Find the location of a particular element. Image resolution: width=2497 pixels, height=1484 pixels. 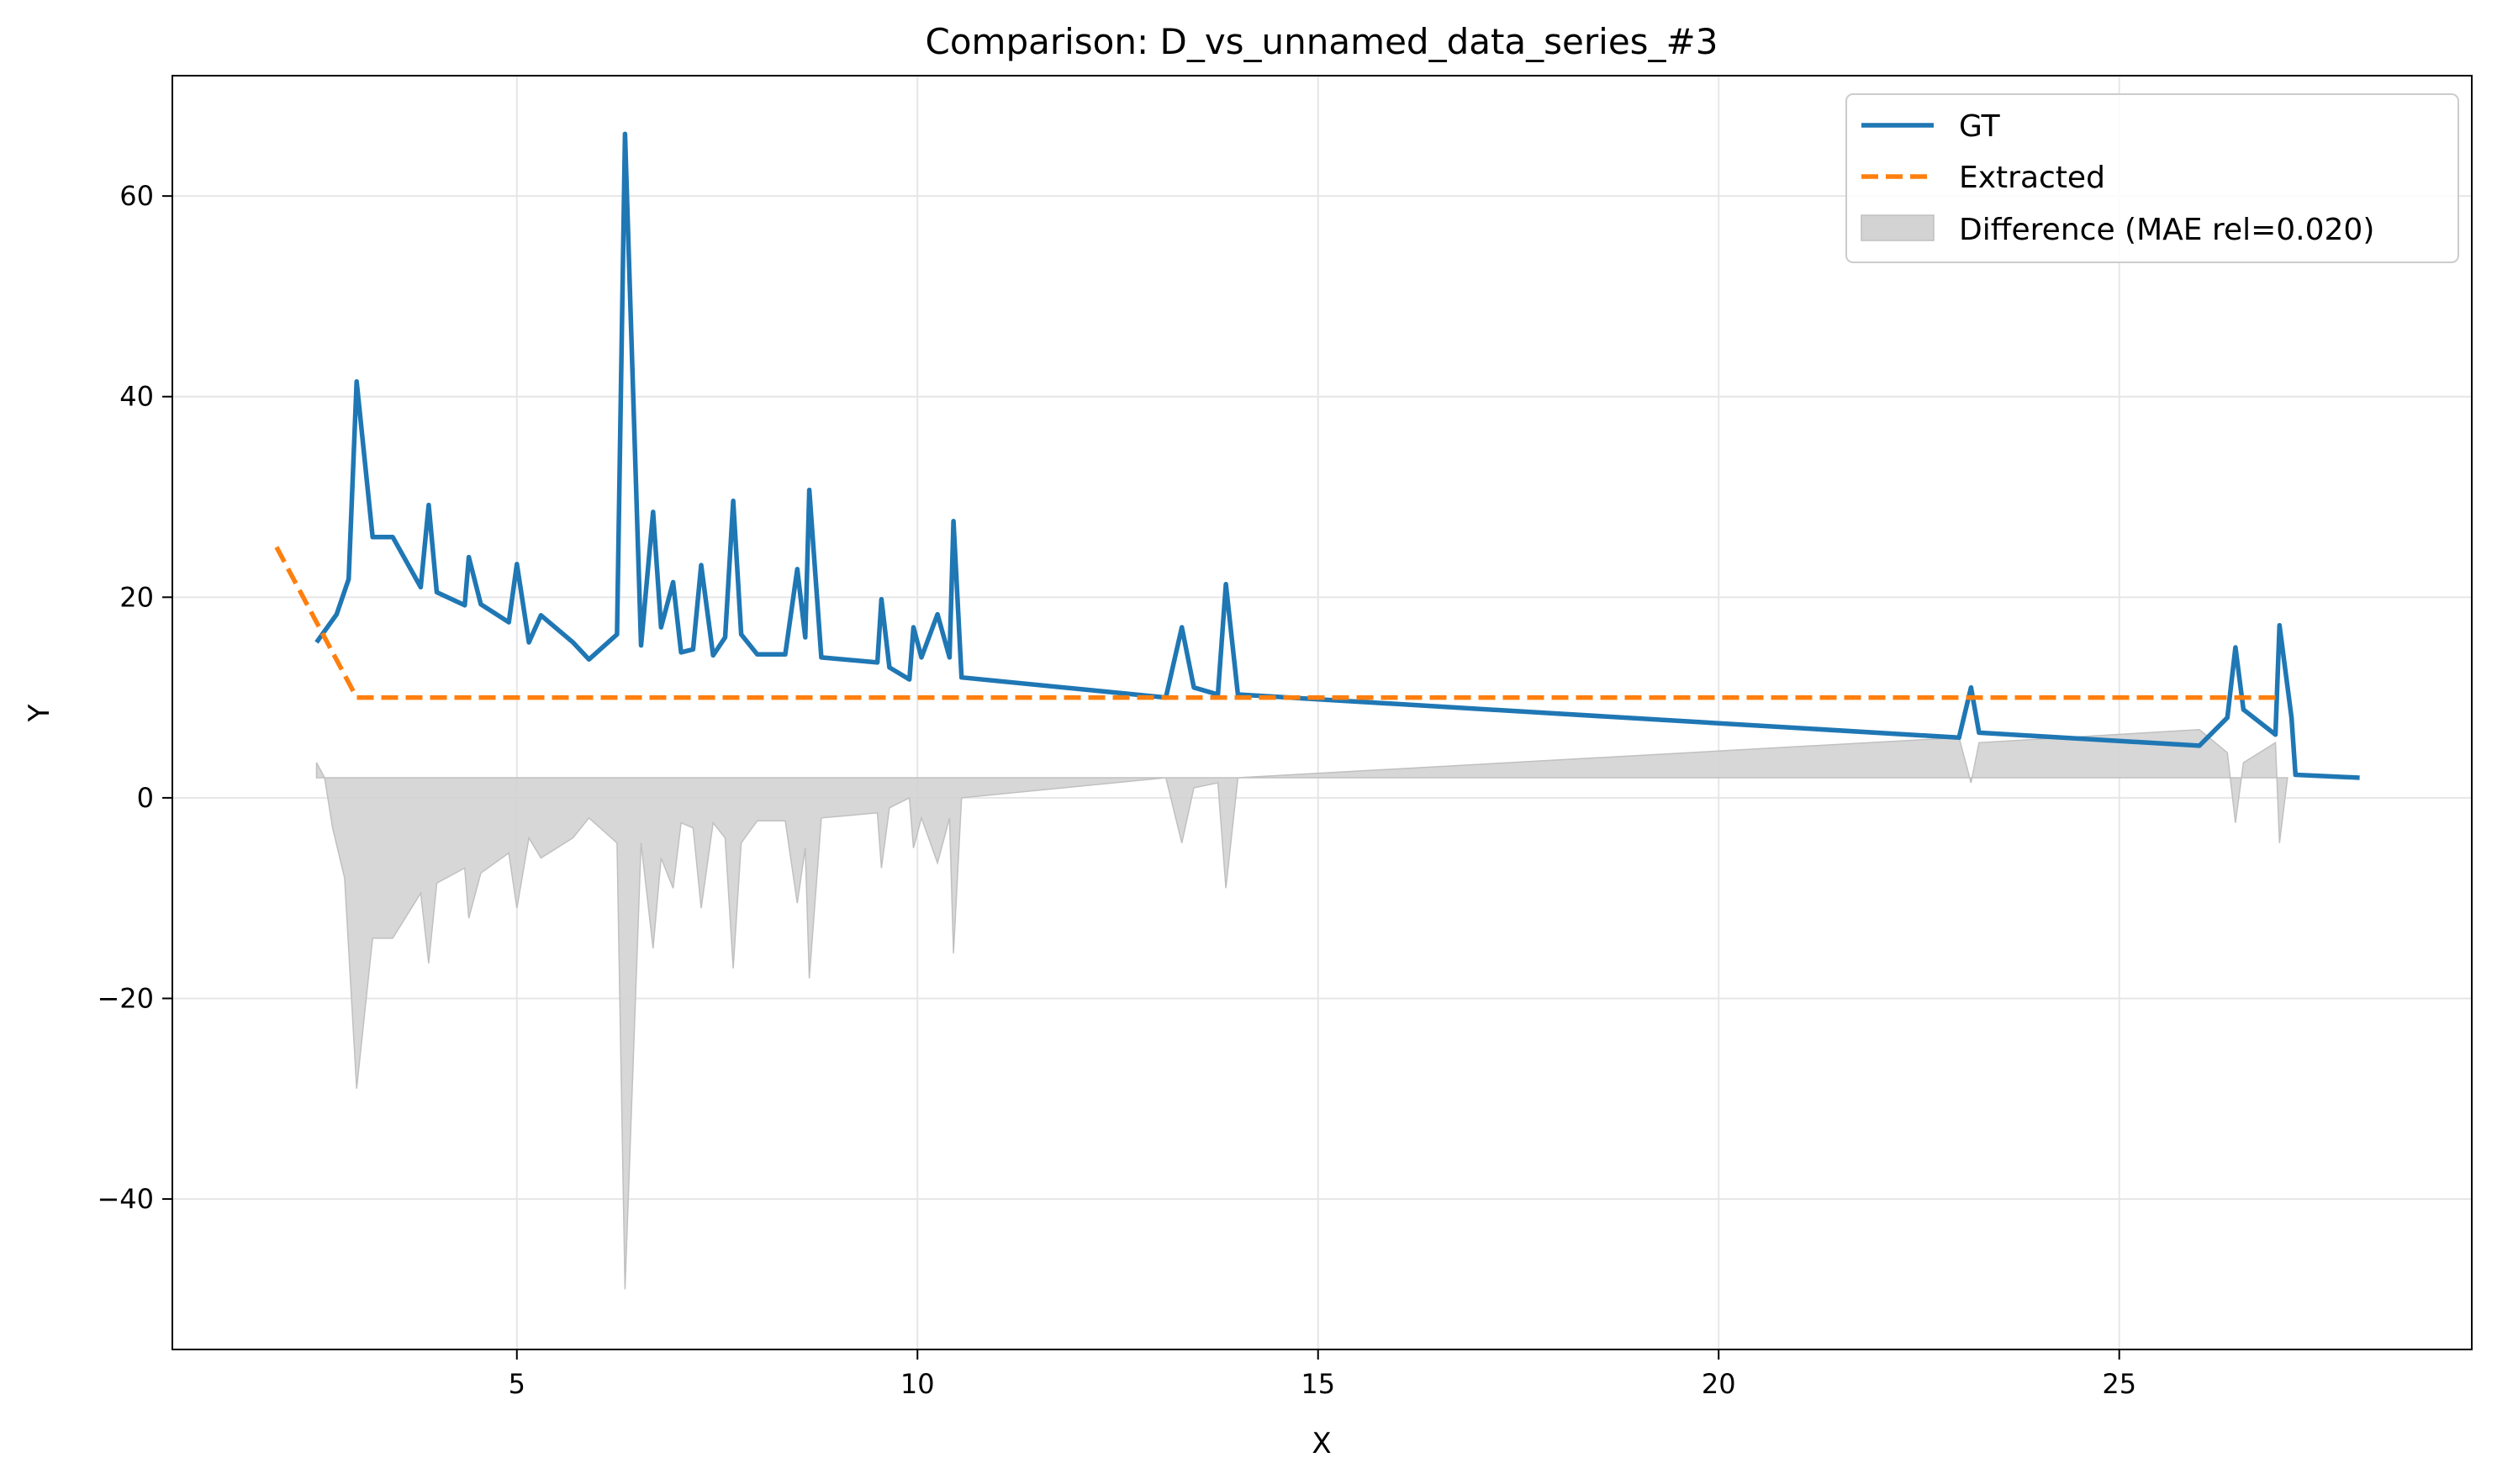

legend-box is located at coordinates (2152, 178).